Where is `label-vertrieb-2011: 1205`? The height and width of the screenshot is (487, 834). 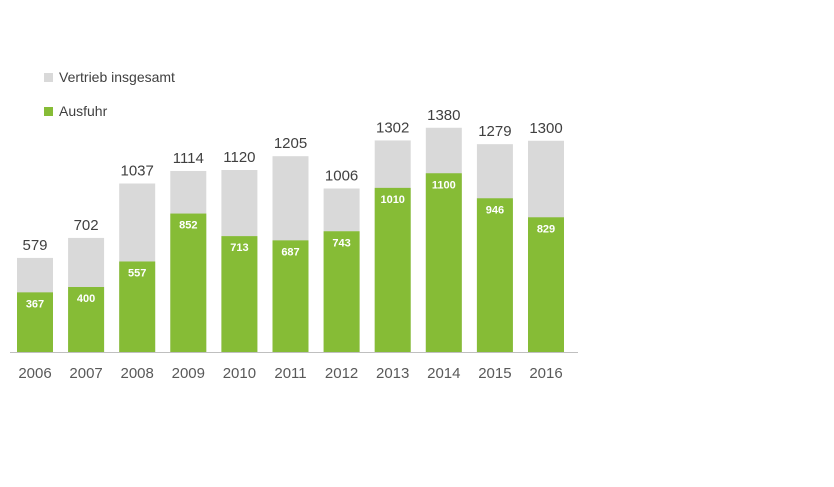 label-vertrieb-2011: 1205 is located at coordinates (290, 143).